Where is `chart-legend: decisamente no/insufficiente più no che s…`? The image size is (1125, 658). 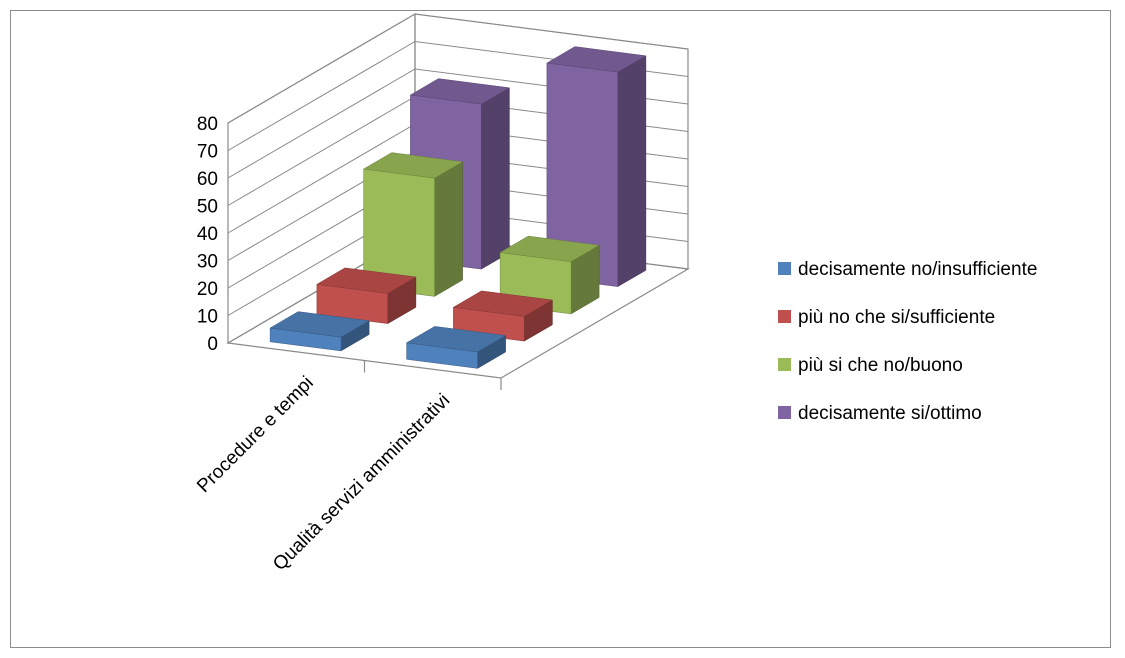
chart-legend: decisamente no/insufficiente più no che s… is located at coordinates (907, 341).